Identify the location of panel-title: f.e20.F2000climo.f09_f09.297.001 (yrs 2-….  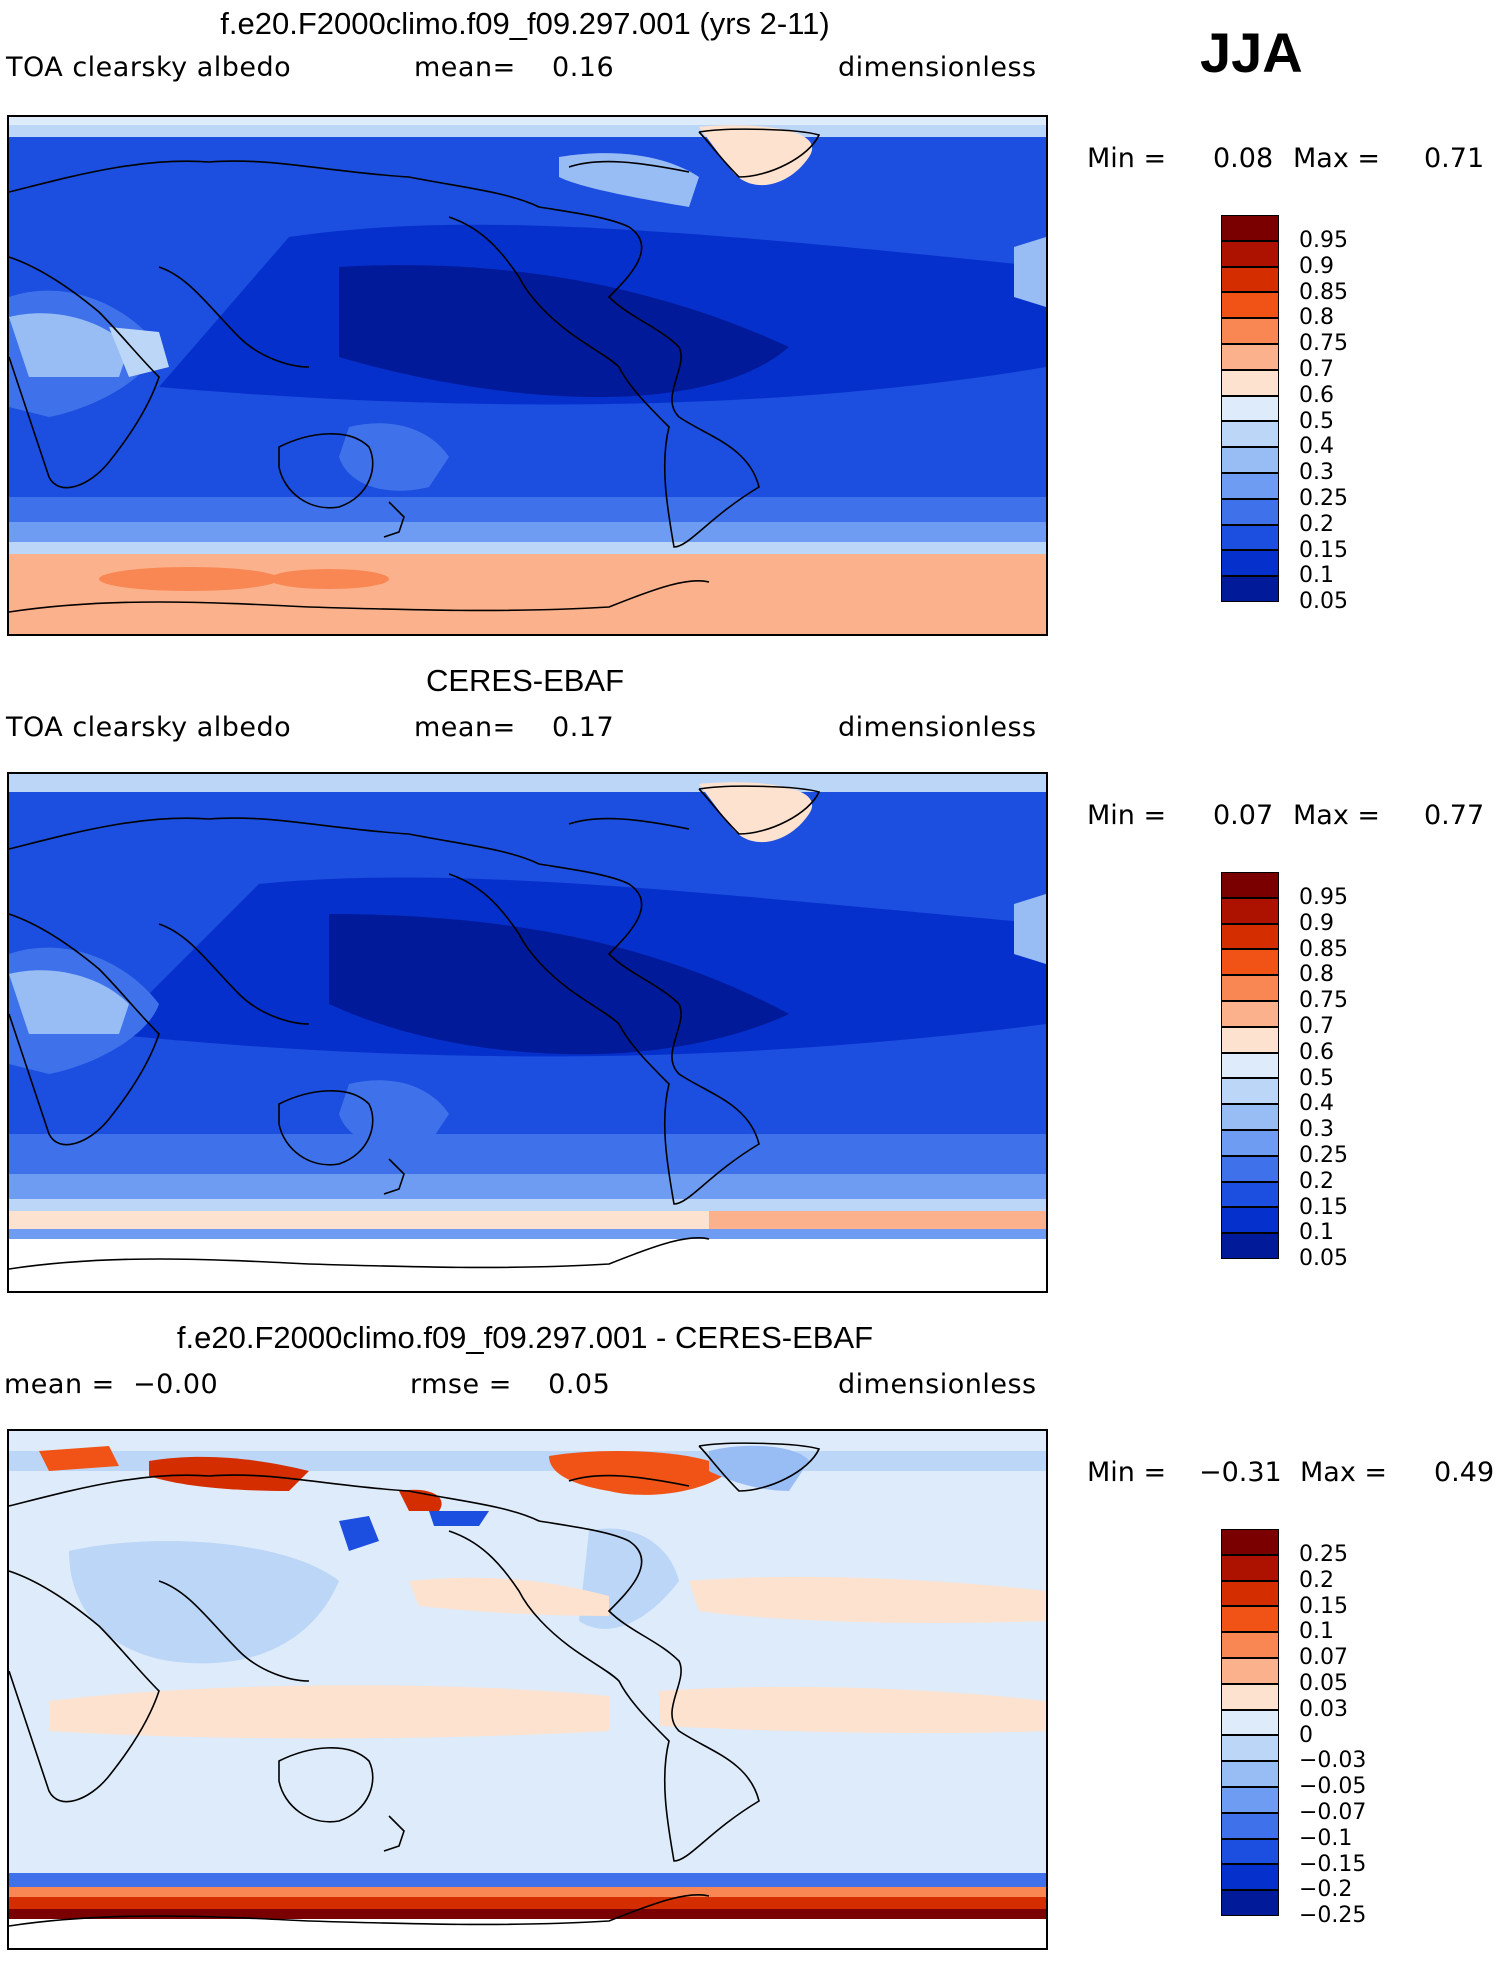
(525, 23).